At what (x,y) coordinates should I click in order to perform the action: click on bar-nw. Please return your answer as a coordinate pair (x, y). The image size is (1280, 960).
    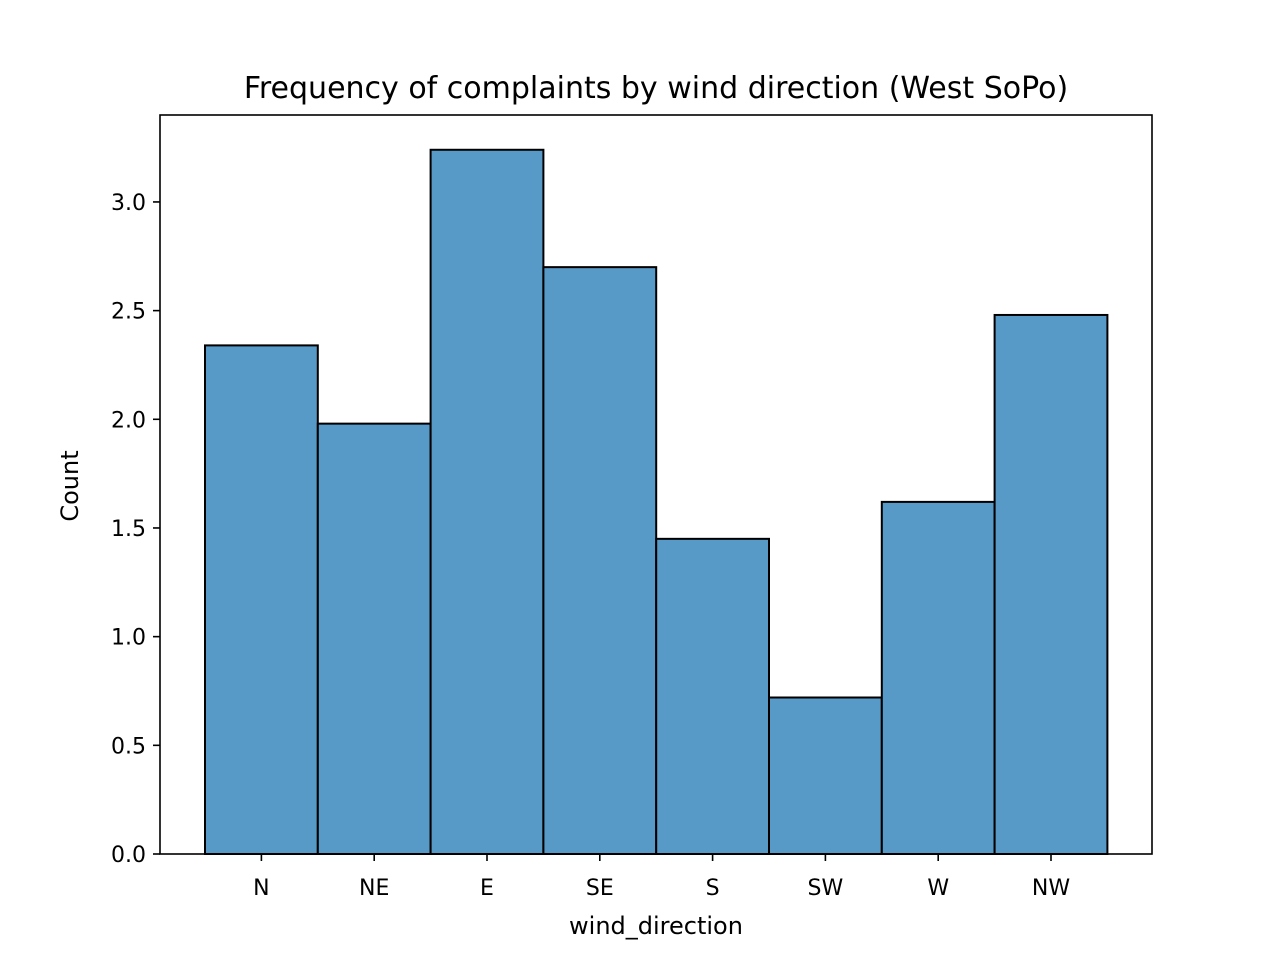
    Looking at the image, I should click on (1051, 584).